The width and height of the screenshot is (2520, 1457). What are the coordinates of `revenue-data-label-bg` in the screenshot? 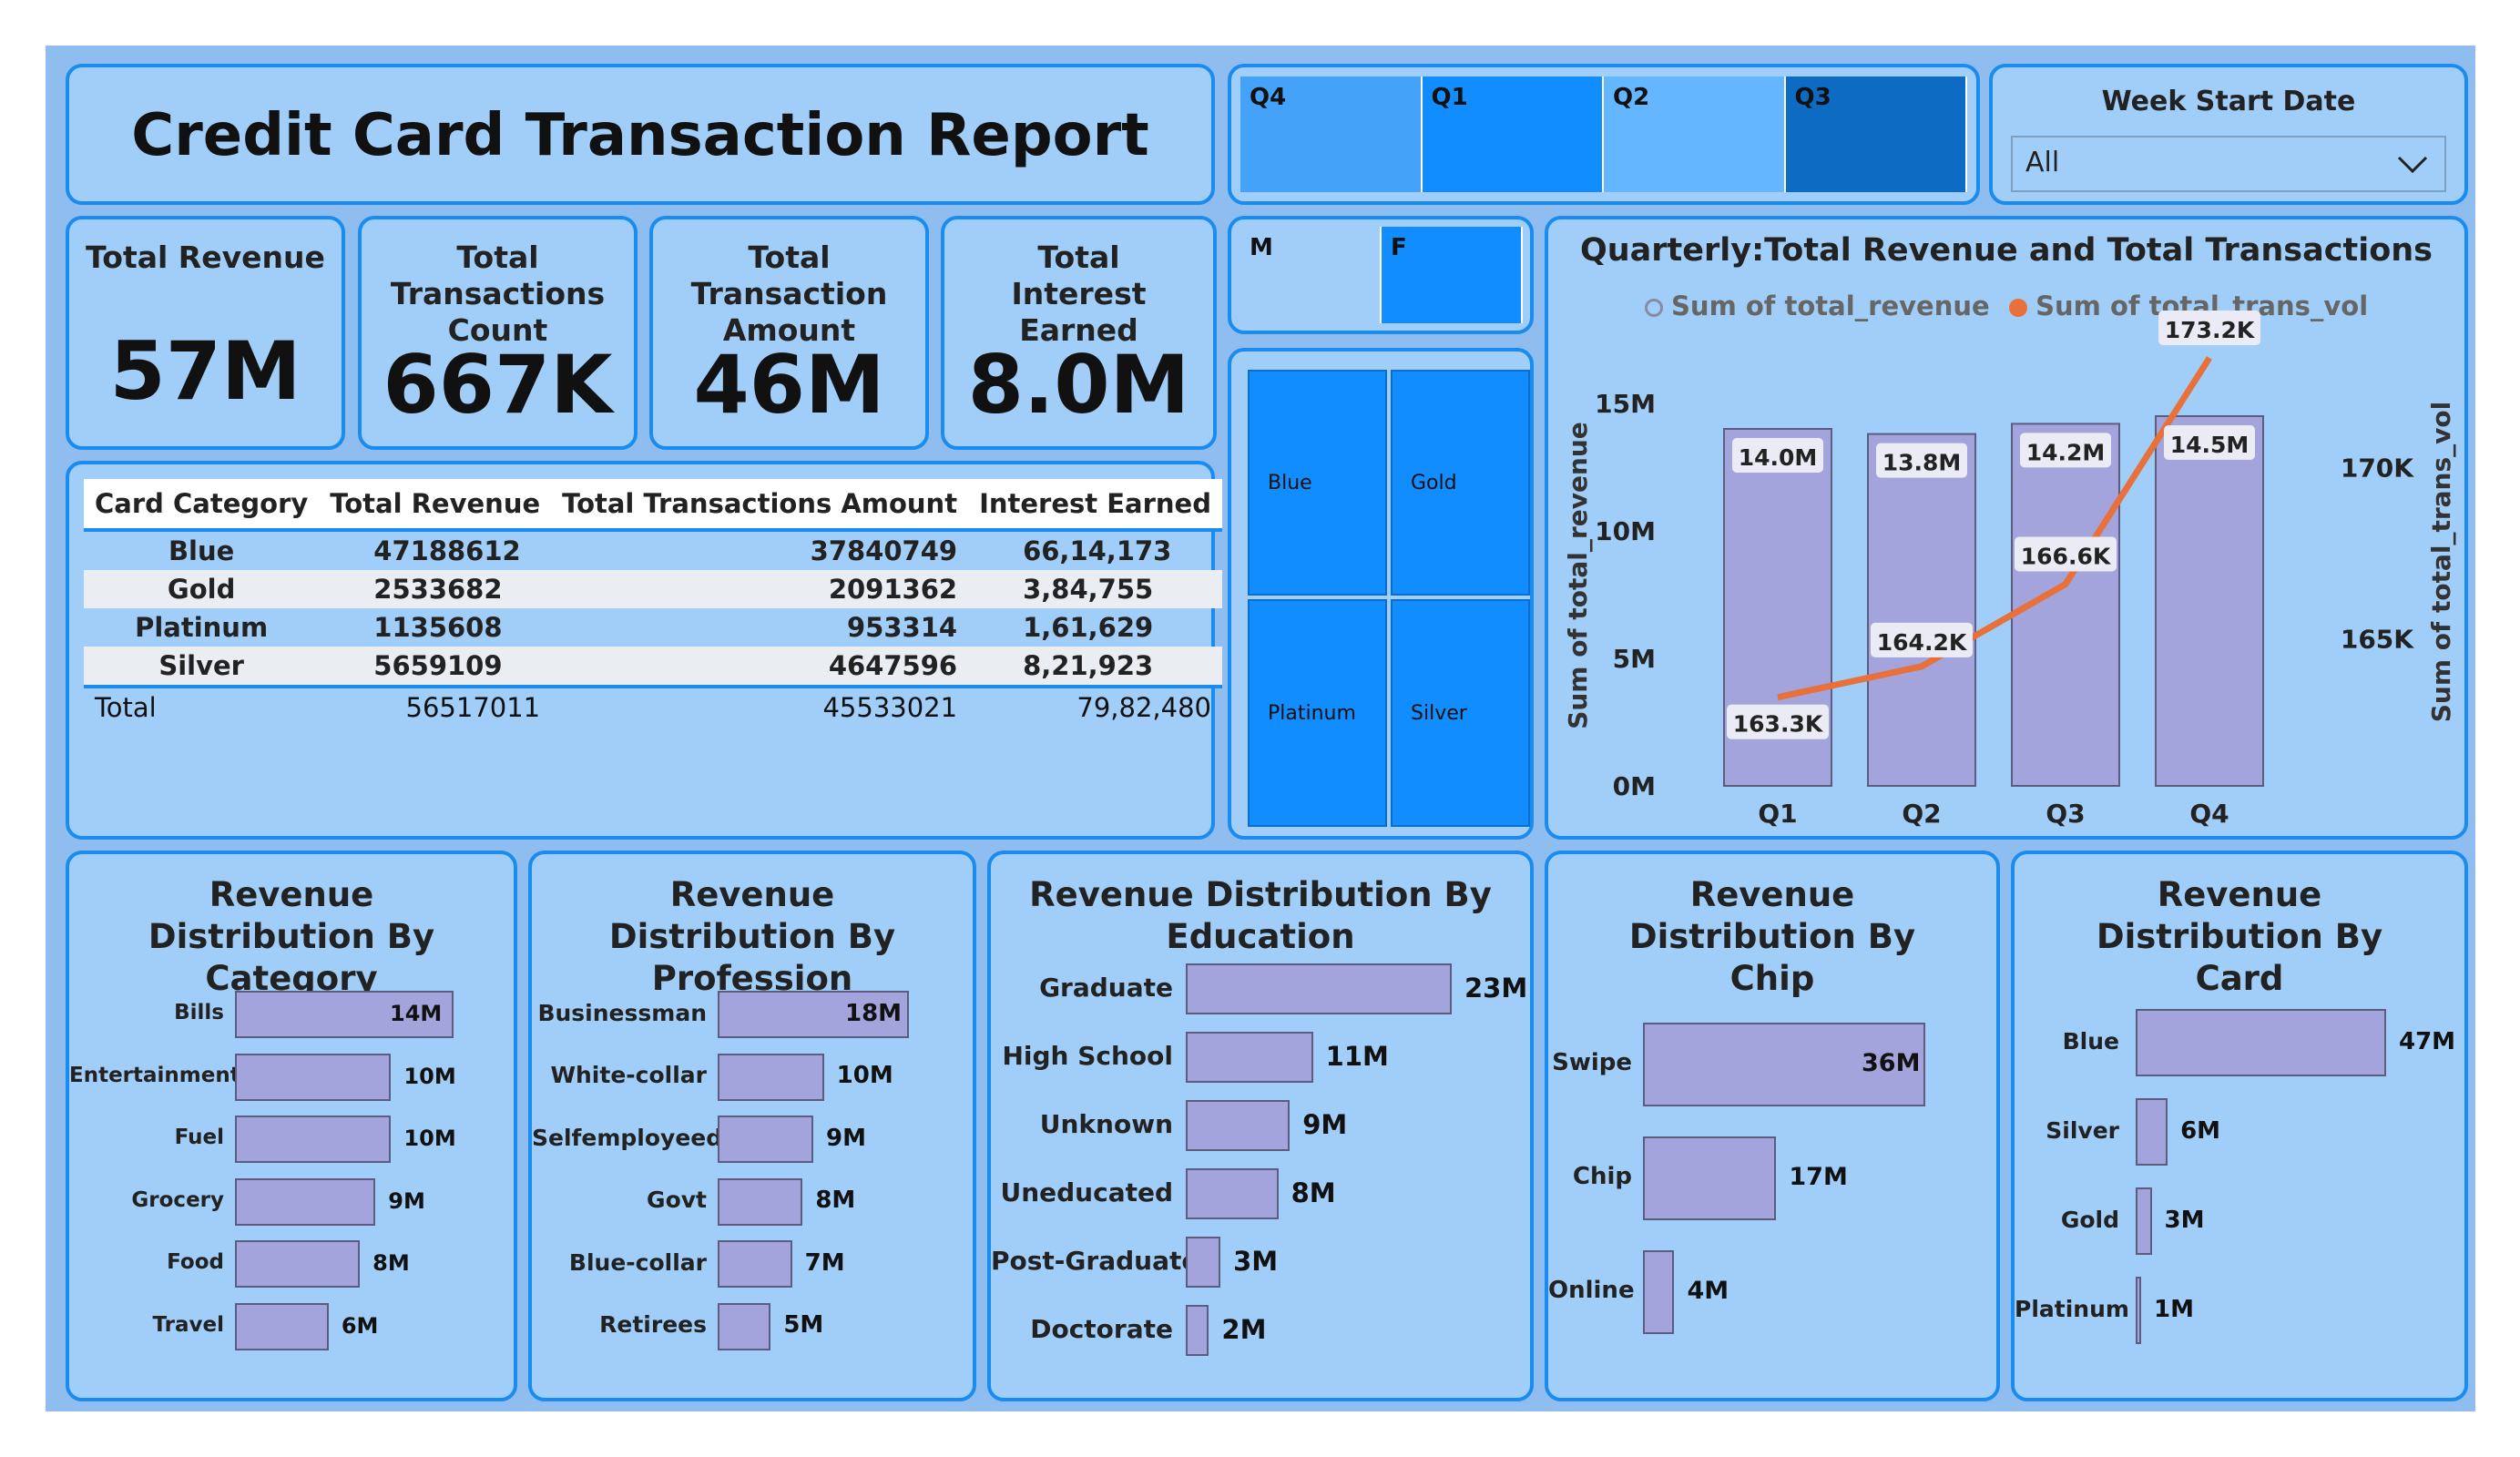 It's located at (2065, 451).